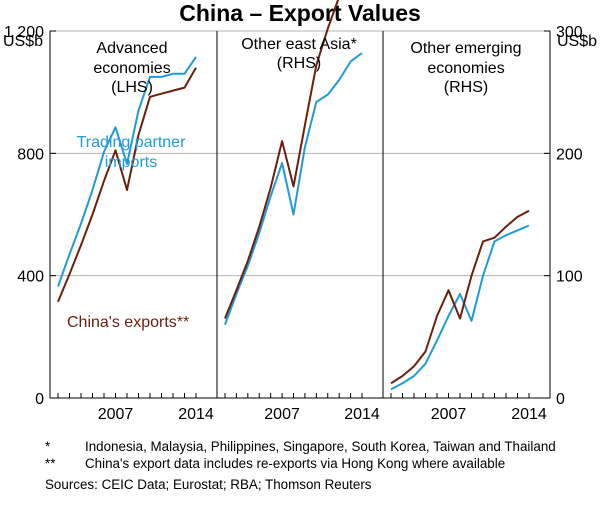  What do you see at coordinates (116, 414) in the screenshot?
I see `x-tick-label-p1-2007: 2007` at bounding box center [116, 414].